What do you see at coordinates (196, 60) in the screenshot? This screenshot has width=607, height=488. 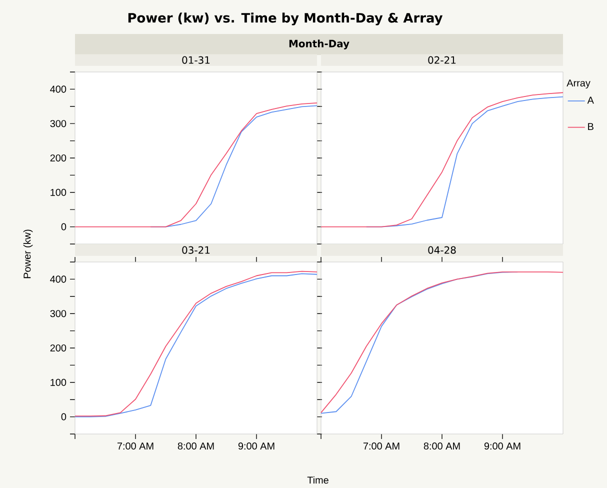 I see `chart-title: 01-31` at bounding box center [196, 60].